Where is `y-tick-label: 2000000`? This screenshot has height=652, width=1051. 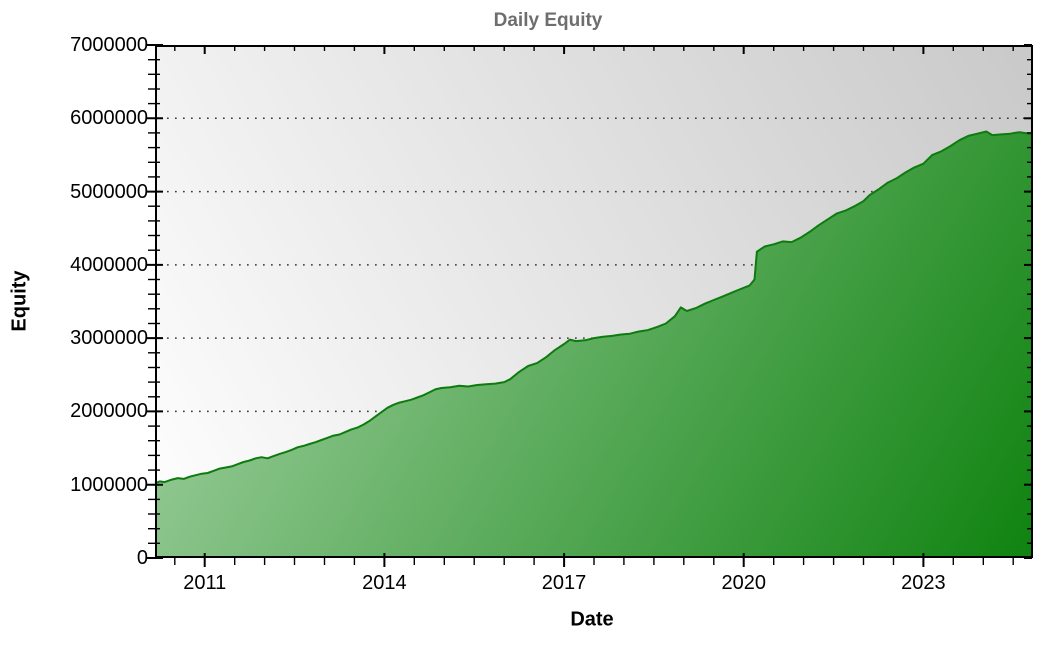 y-tick-label: 2000000 is located at coordinates (109, 411).